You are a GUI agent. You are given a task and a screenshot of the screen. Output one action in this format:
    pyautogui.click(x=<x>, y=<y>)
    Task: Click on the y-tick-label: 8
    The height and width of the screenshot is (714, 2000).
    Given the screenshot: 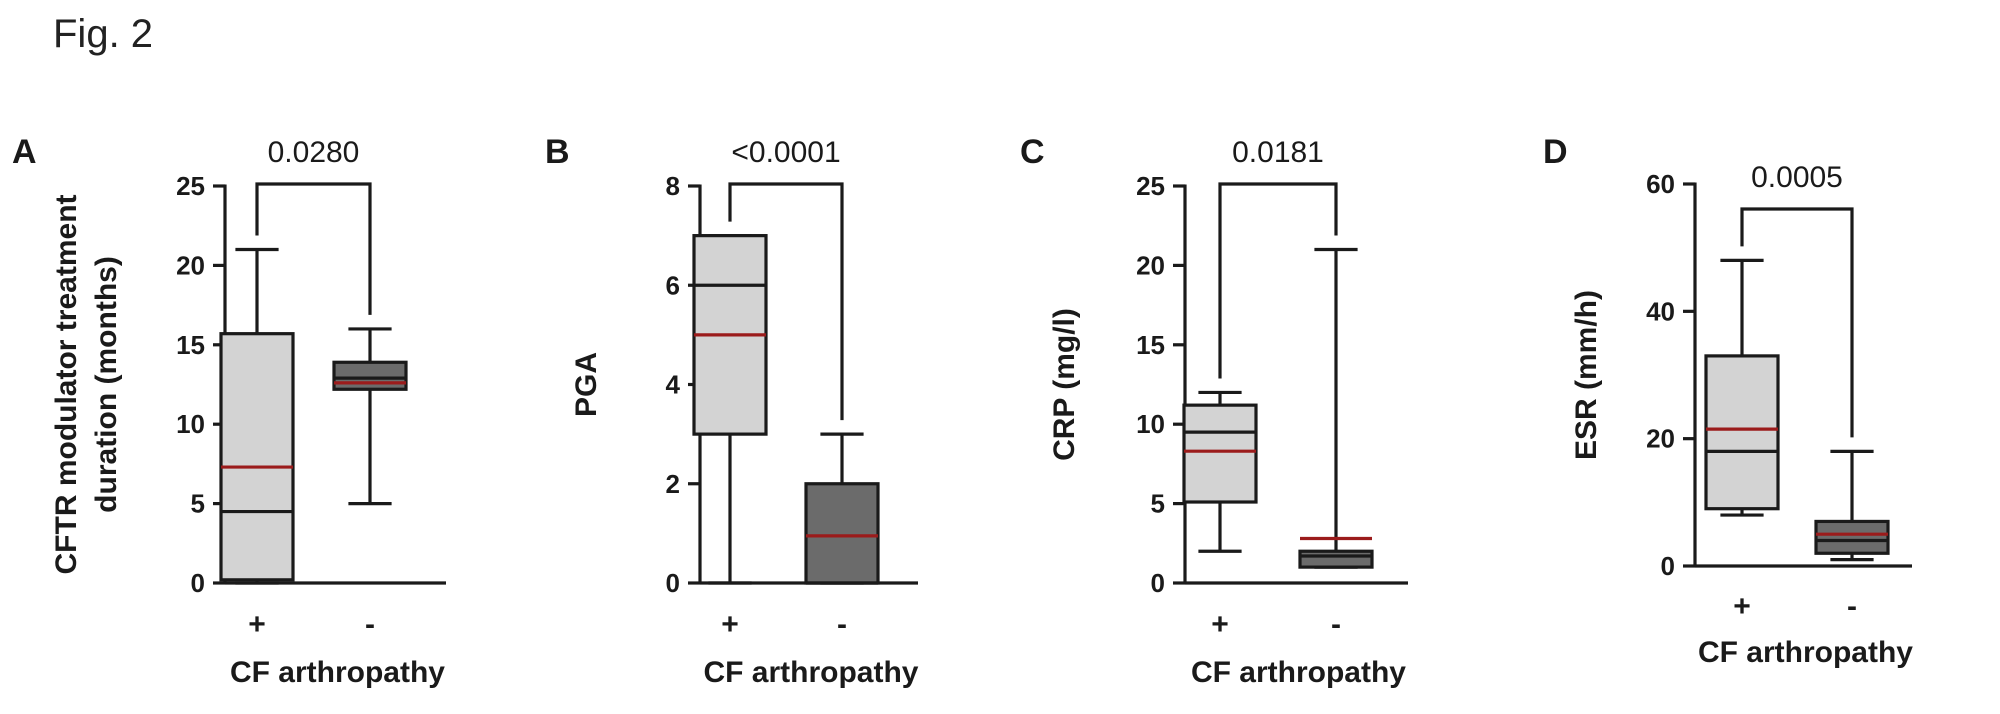 What is the action you would take?
    pyautogui.click(x=673, y=186)
    